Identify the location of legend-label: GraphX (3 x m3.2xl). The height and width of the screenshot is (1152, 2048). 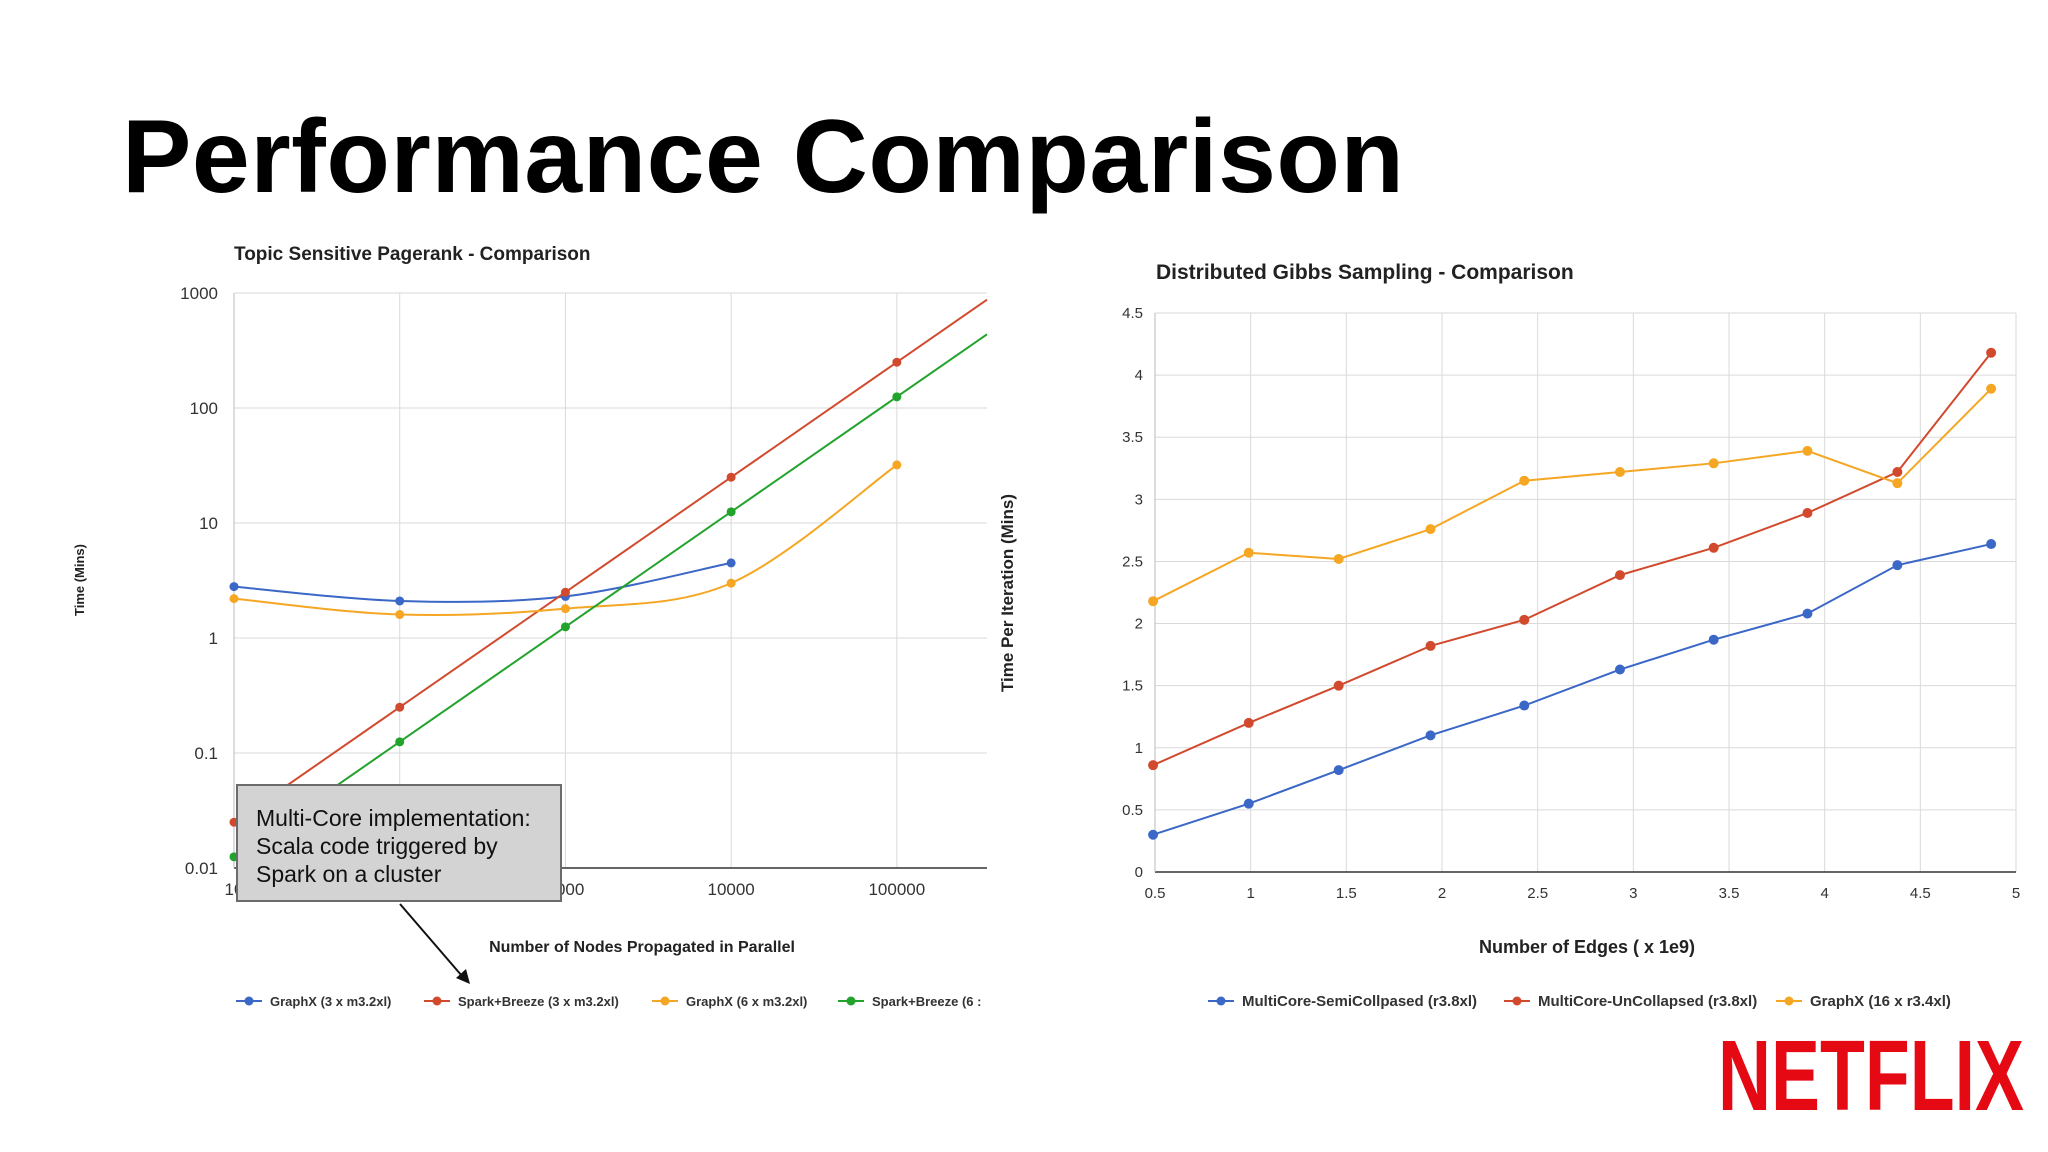
(330, 1001).